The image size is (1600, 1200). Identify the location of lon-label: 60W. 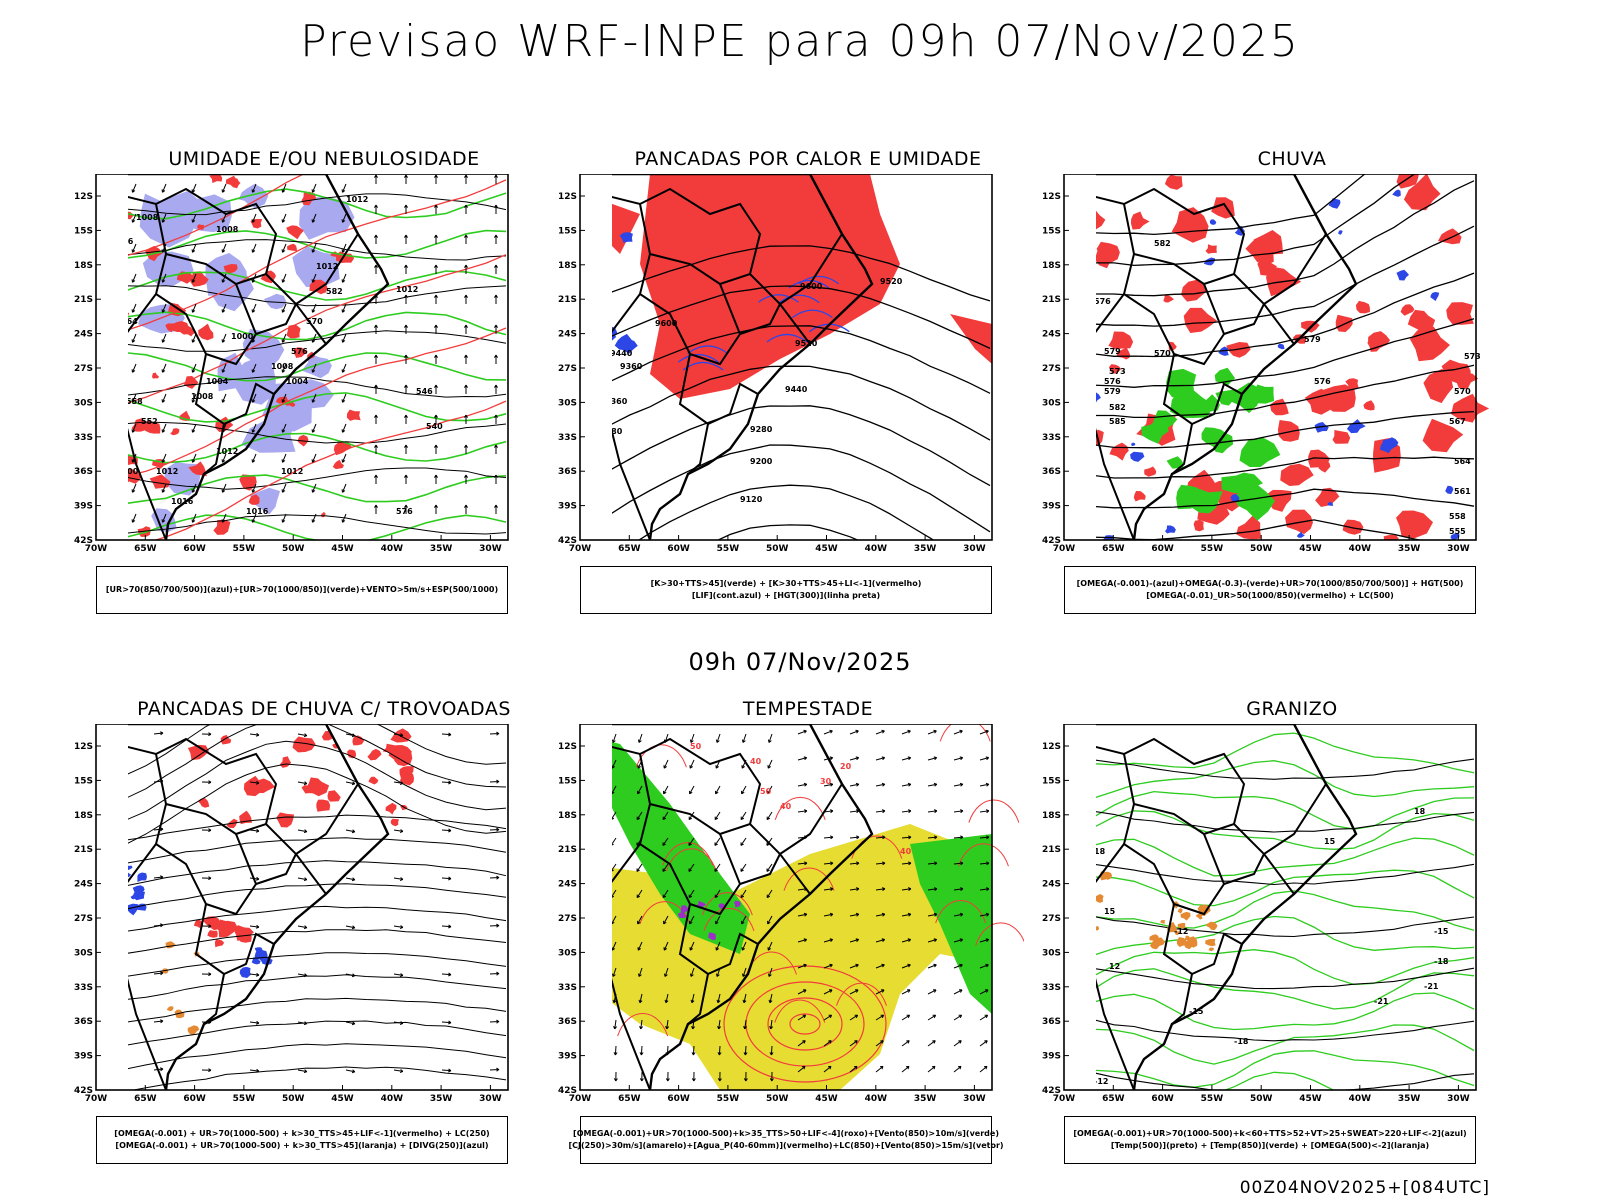
(194, 1099).